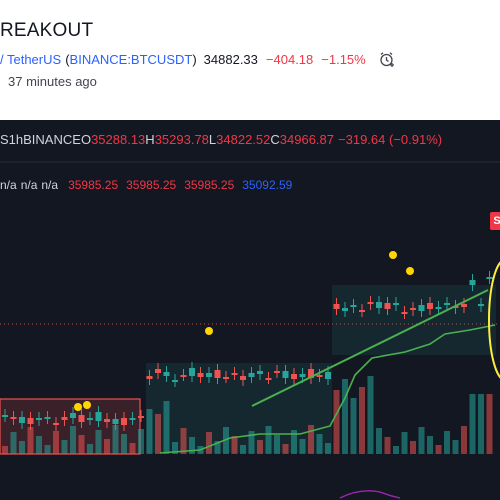  I want to click on trend-line, so click(370, 348).